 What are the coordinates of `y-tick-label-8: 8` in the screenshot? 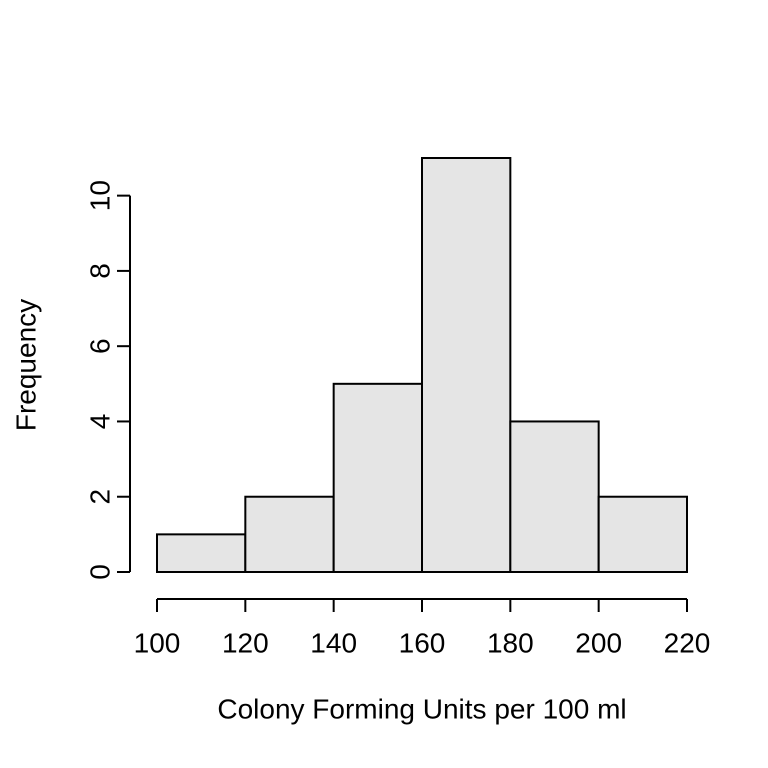 It's located at (100, 271).